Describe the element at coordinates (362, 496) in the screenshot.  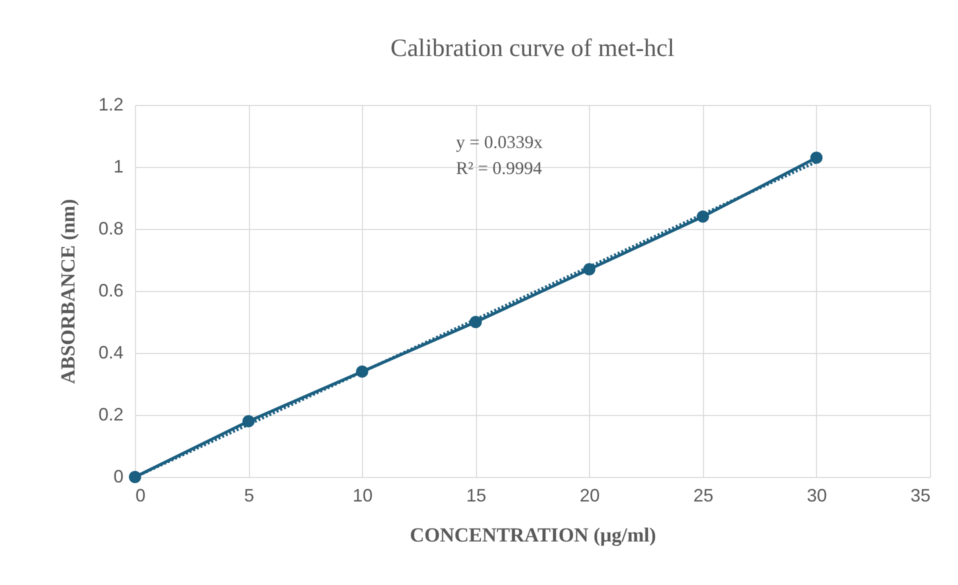
I see `x-tick-label: 10` at that location.